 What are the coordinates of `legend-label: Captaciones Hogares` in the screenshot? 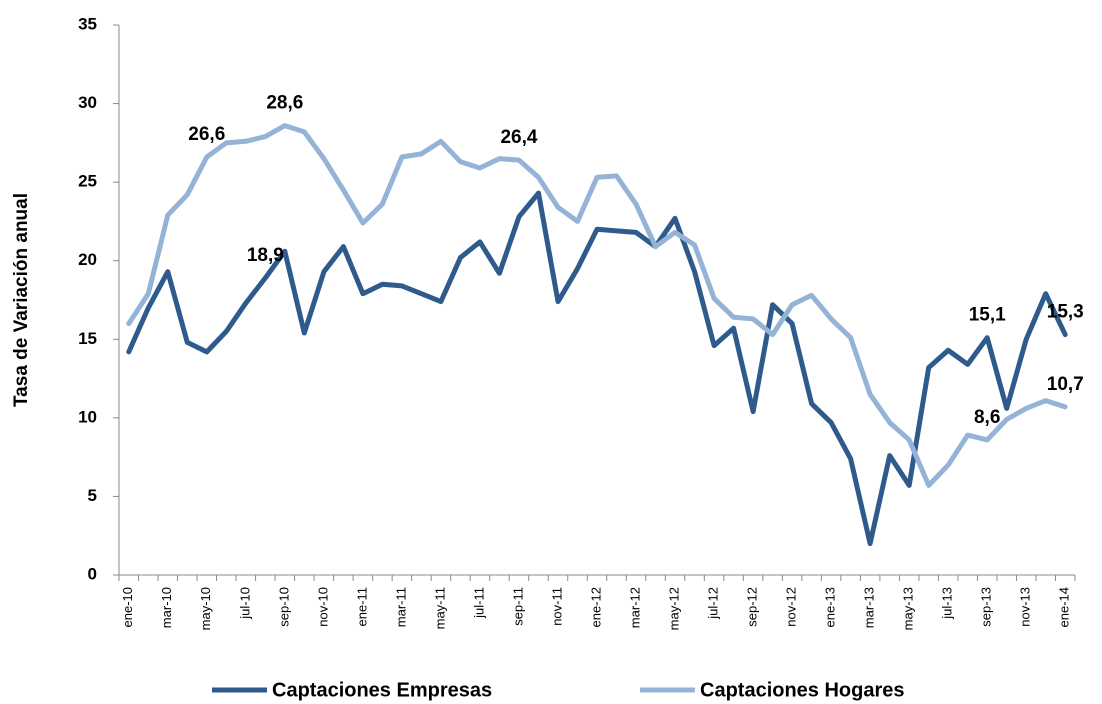 It's located at (802, 690).